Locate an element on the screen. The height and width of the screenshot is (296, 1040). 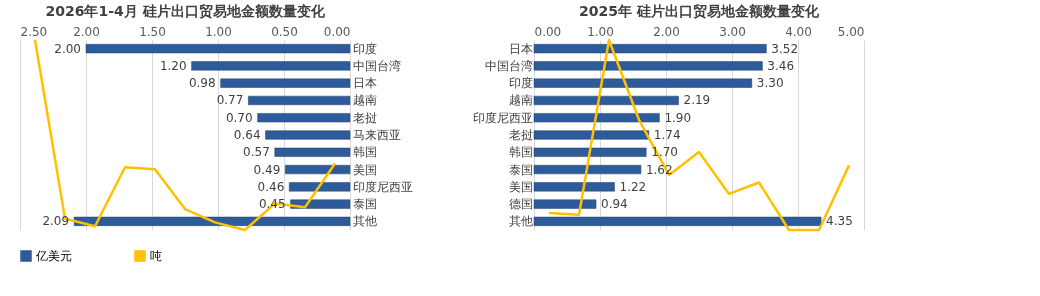
x-tick-label: 3.00 is located at coordinates (732, 31).